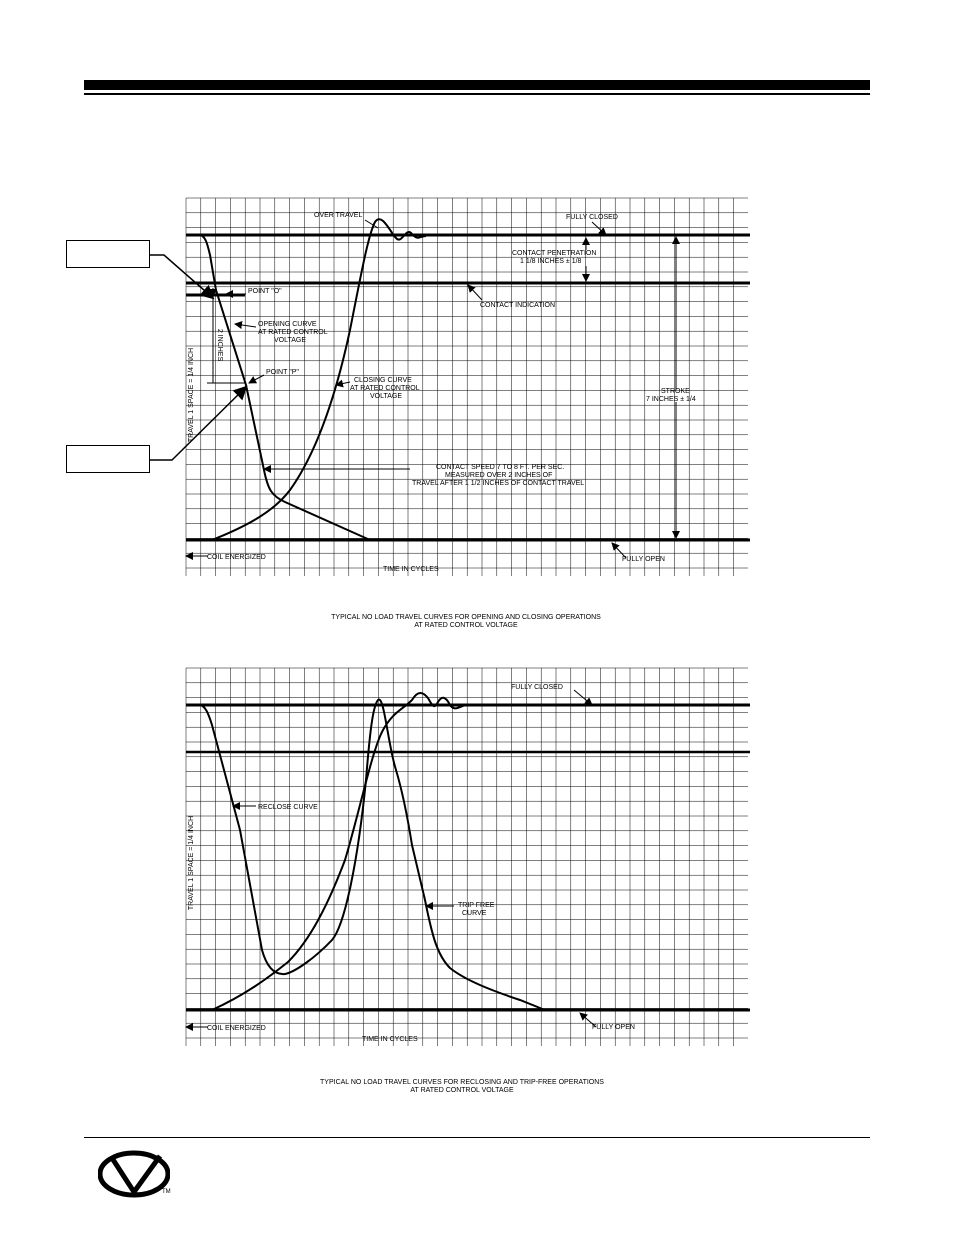  What do you see at coordinates (166, 1192) in the screenshot?
I see `trademark-mark: TM` at bounding box center [166, 1192].